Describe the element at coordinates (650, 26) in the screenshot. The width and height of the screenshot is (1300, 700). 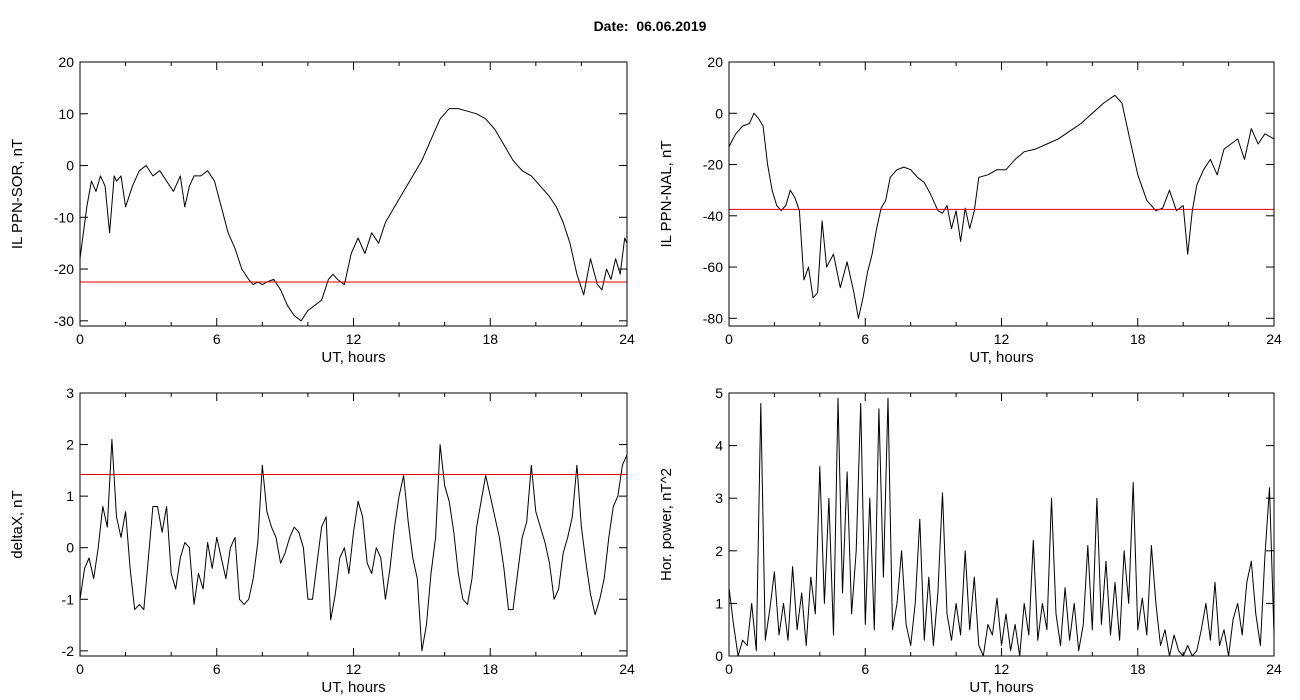
I see `page-title: Date: 06.06.2019` at that location.